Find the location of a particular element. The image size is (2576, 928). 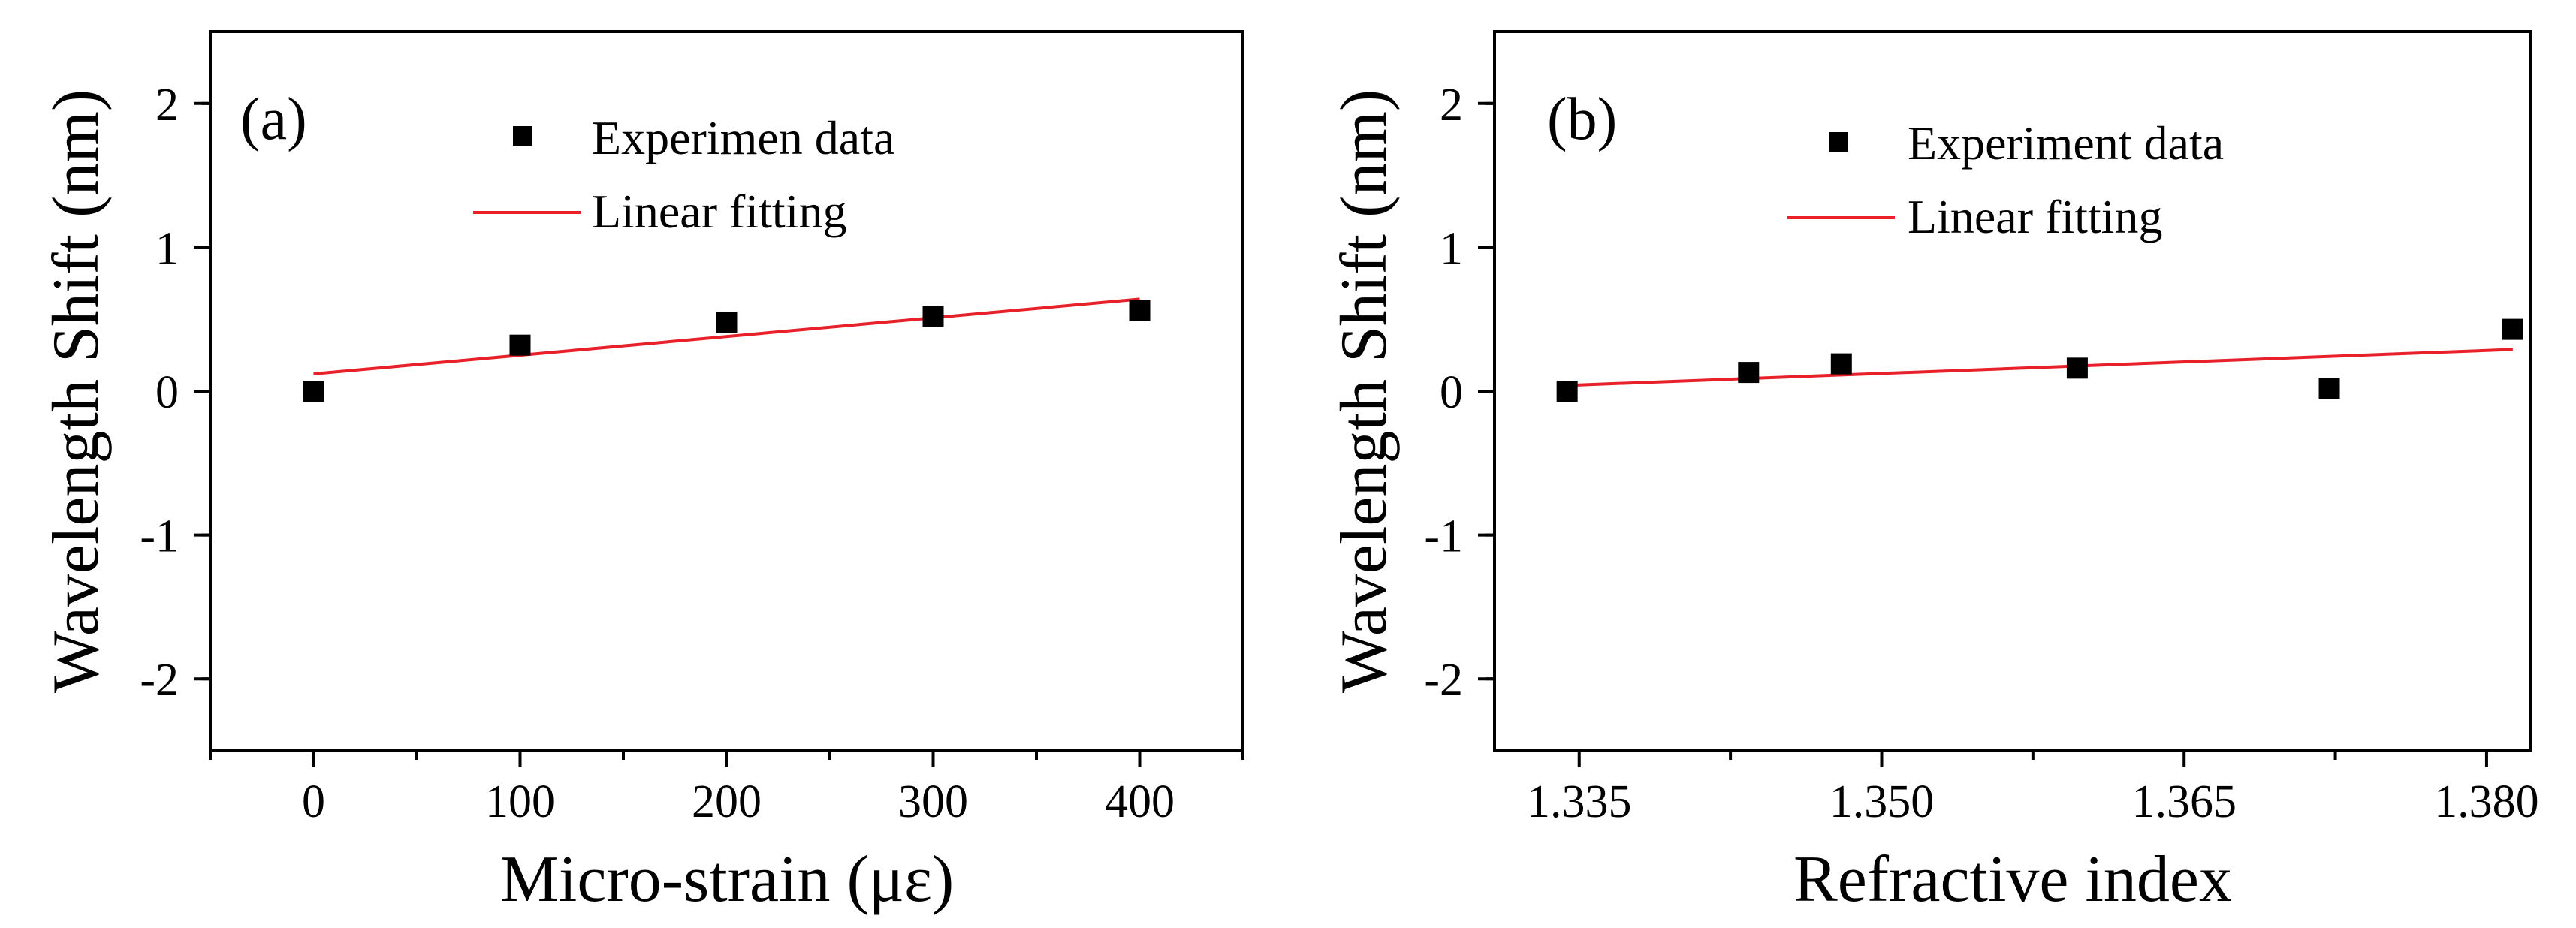

x-axis-title: Refractive index is located at coordinates (2012, 879).